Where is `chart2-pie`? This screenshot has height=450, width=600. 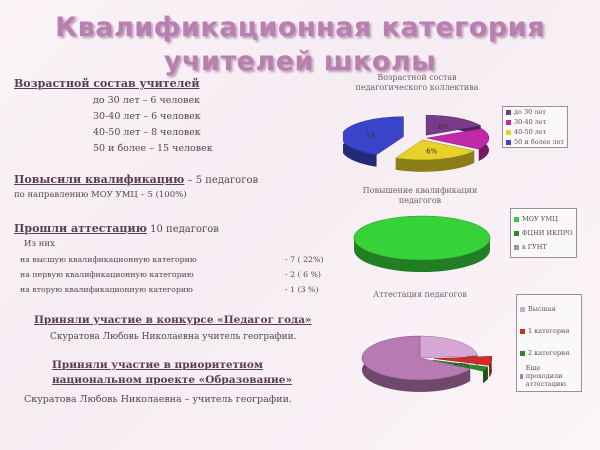 chart2-pie is located at coordinates (422, 243).